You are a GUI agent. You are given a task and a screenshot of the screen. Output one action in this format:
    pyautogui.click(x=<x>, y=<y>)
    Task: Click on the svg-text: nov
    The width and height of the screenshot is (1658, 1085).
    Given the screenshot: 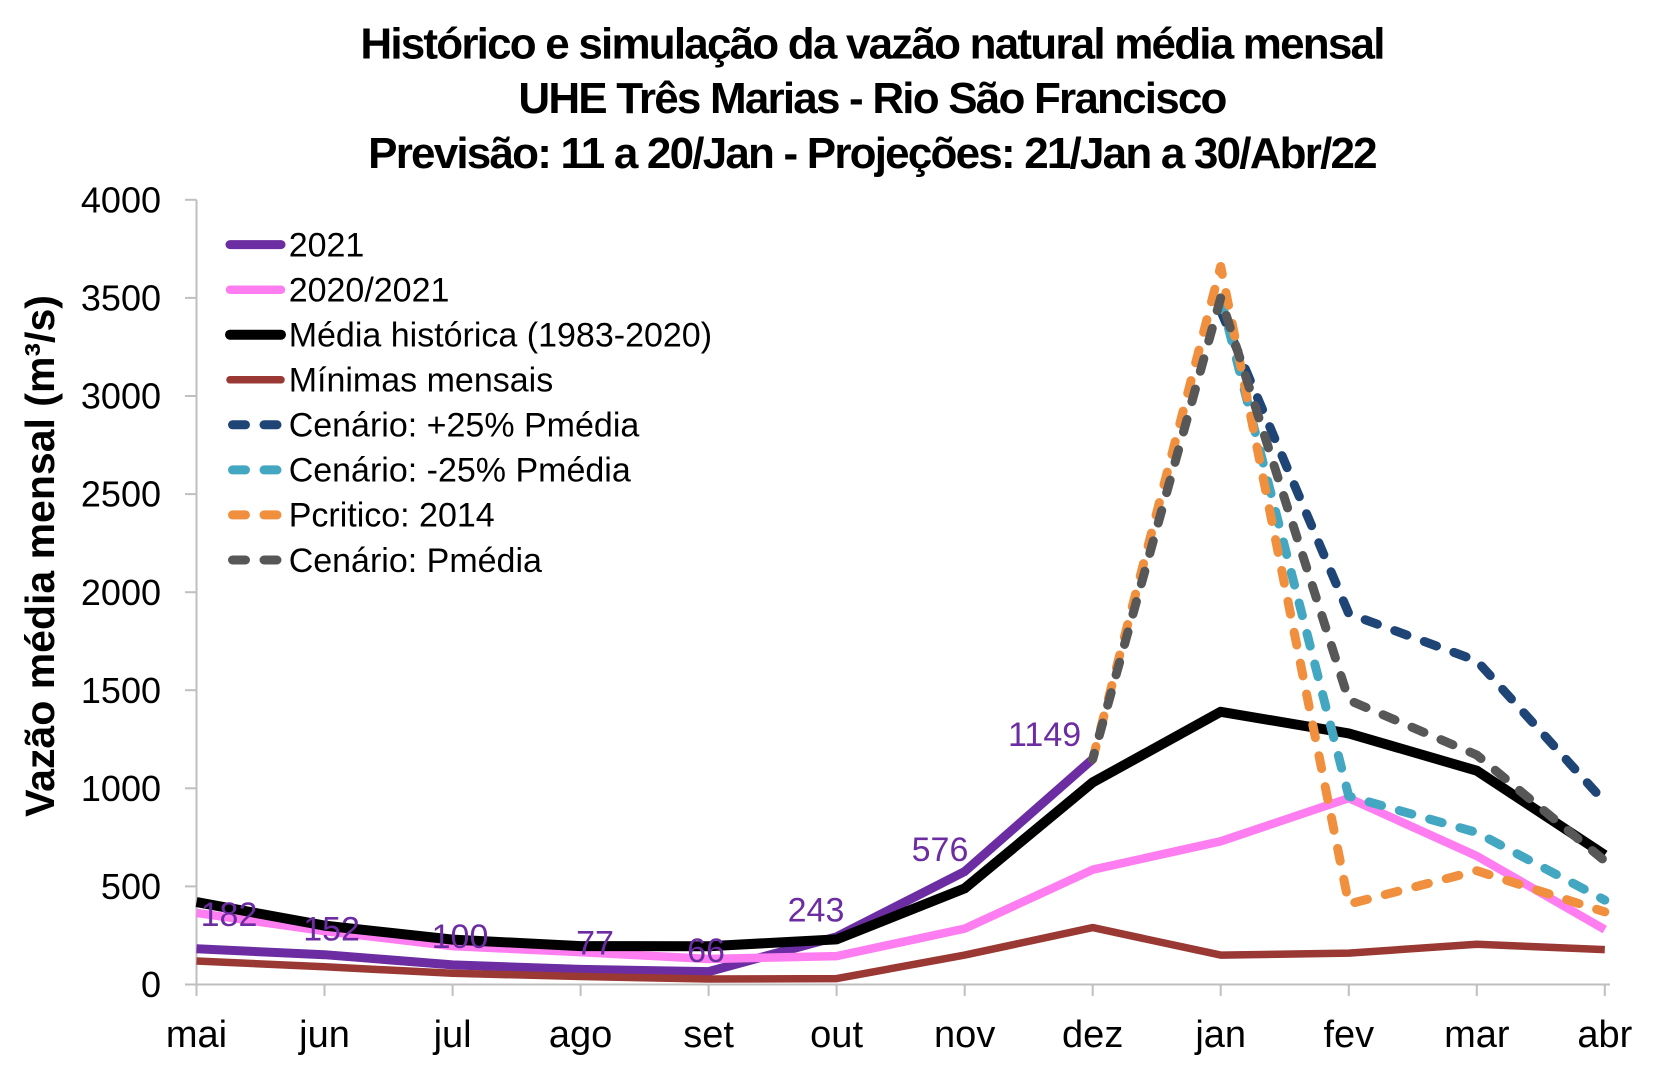 What is the action you would take?
    pyautogui.click(x=964, y=1035)
    